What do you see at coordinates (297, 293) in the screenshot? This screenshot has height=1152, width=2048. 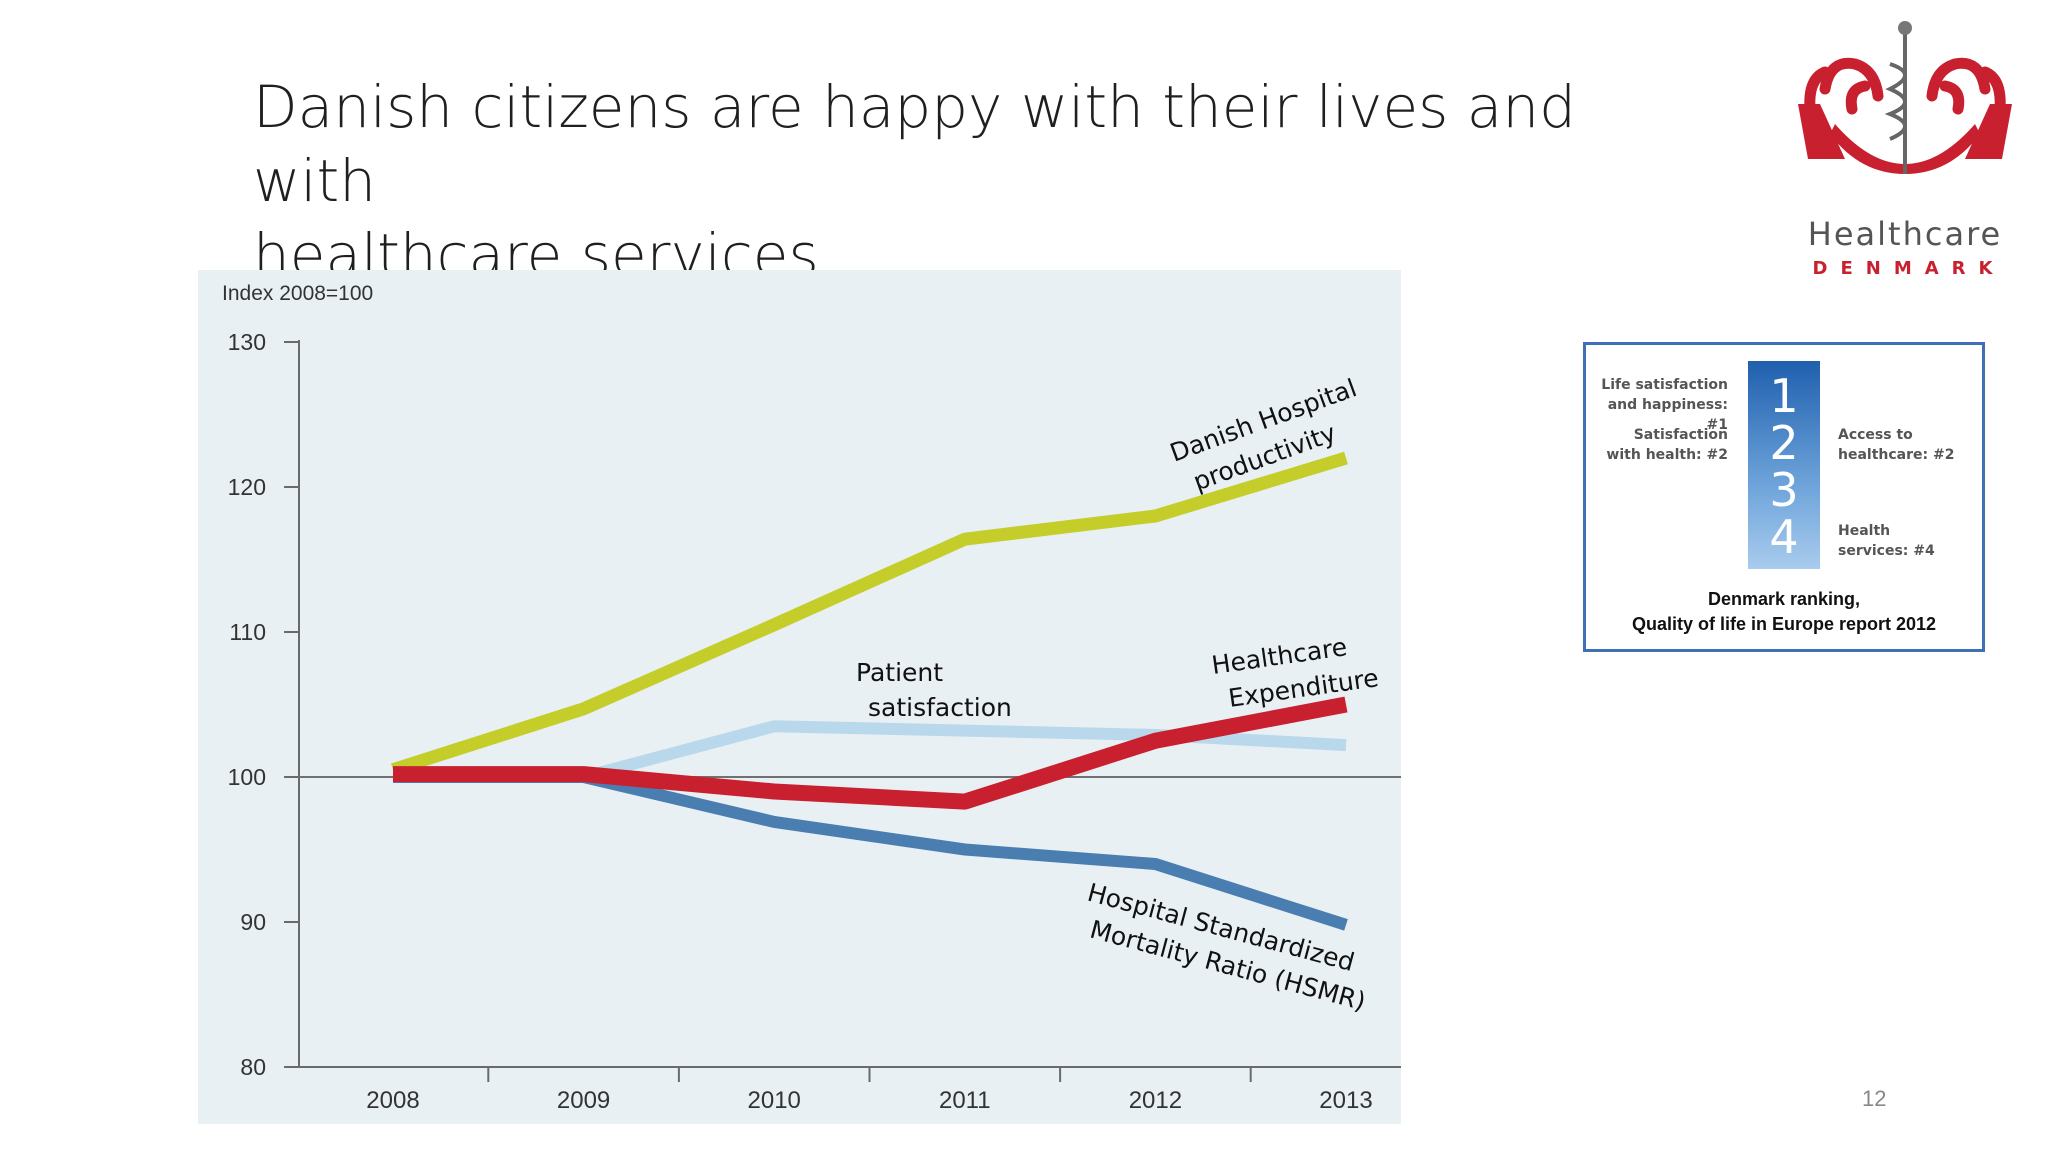 I see `y-axis-title: Index 2008=100` at bounding box center [297, 293].